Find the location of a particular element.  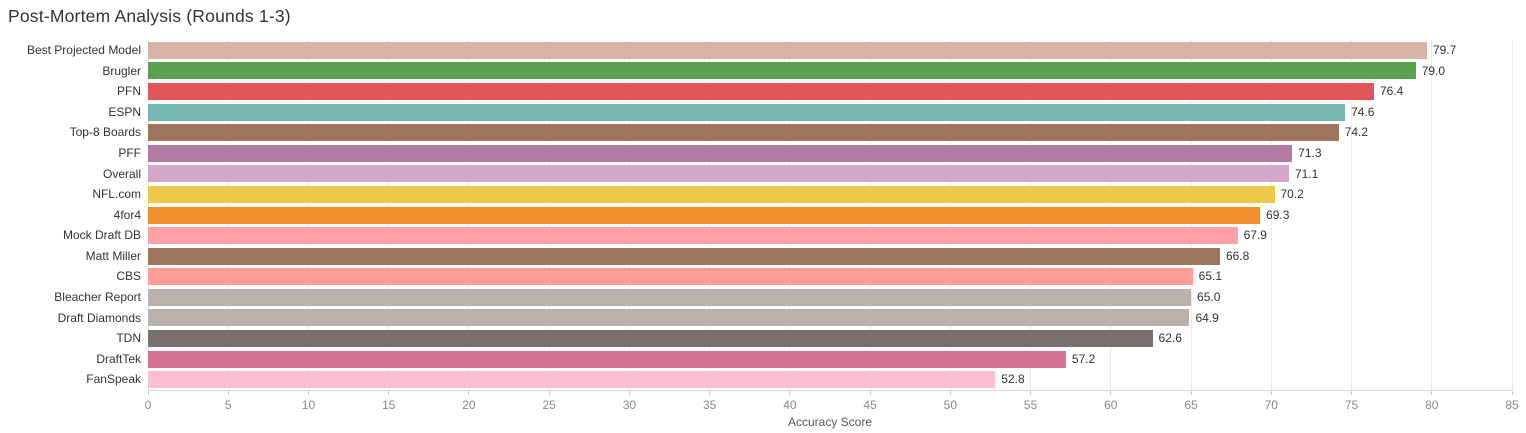

category-label: Bleacher Report is located at coordinates (97, 297).